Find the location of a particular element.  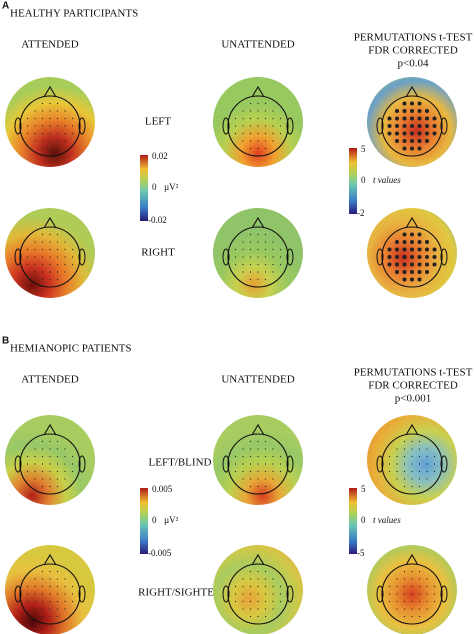

map-field is located at coordinates (50, 253).